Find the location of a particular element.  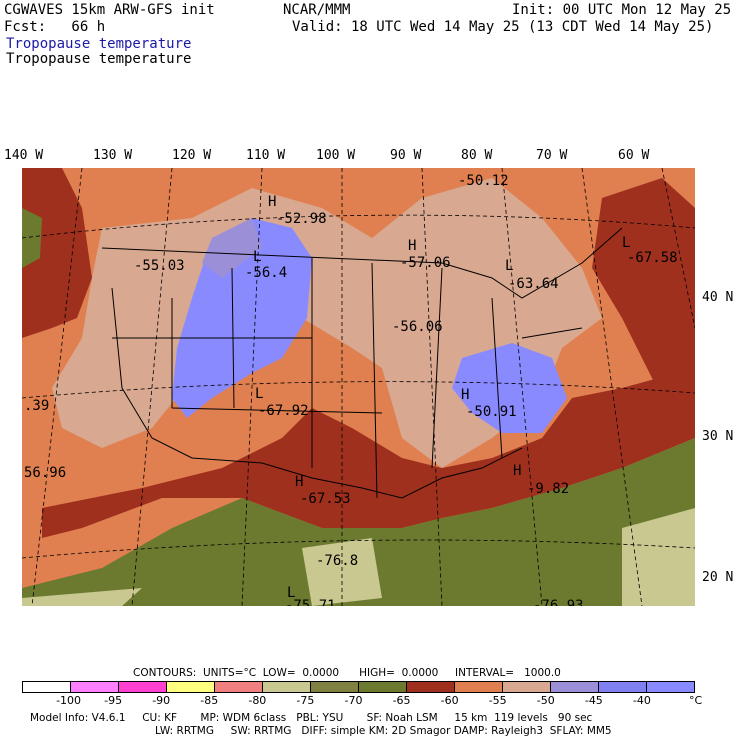

lat-label: 20 N is located at coordinates (718, 577).